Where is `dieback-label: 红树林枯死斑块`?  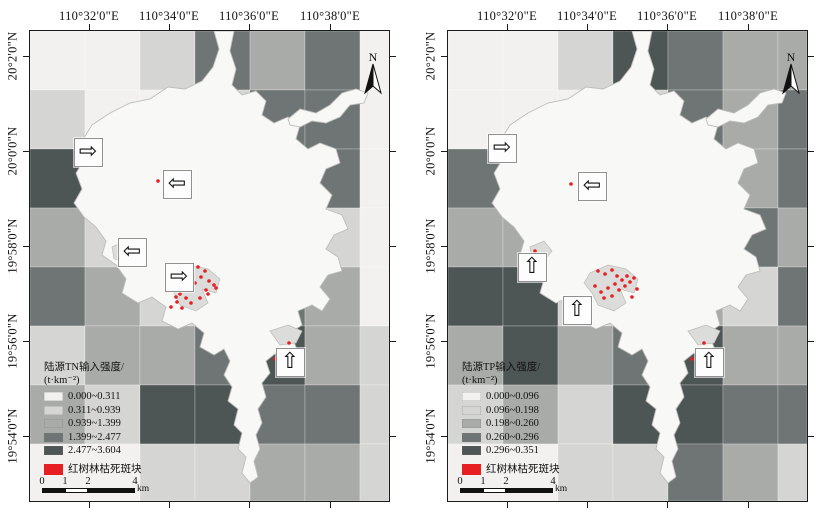 dieback-label: 红树林枯死斑块 is located at coordinates (105, 469).